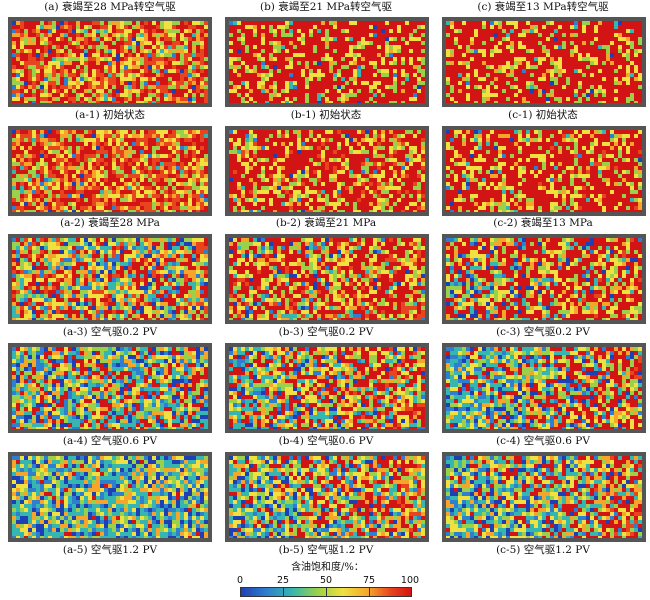 The width and height of the screenshot is (650, 600). What do you see at coordinates (110, 7) in the screenshot?
I see `column-title: (a) 衰竭至28 MPa转空气驱` at bounding box center [110, 7].